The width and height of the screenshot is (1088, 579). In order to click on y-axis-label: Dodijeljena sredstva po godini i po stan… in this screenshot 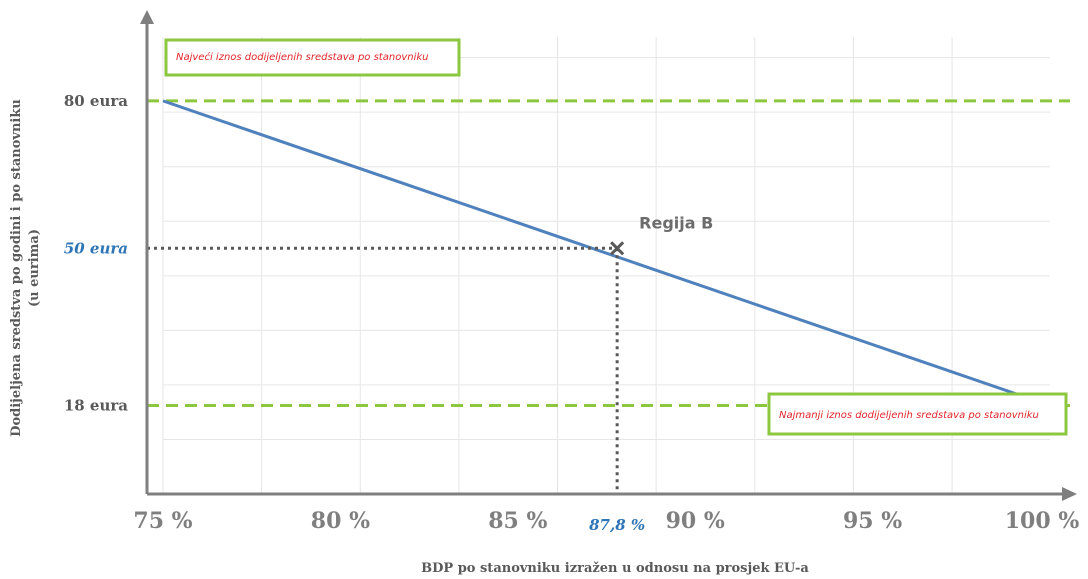, I will do `click(16, 268)`.